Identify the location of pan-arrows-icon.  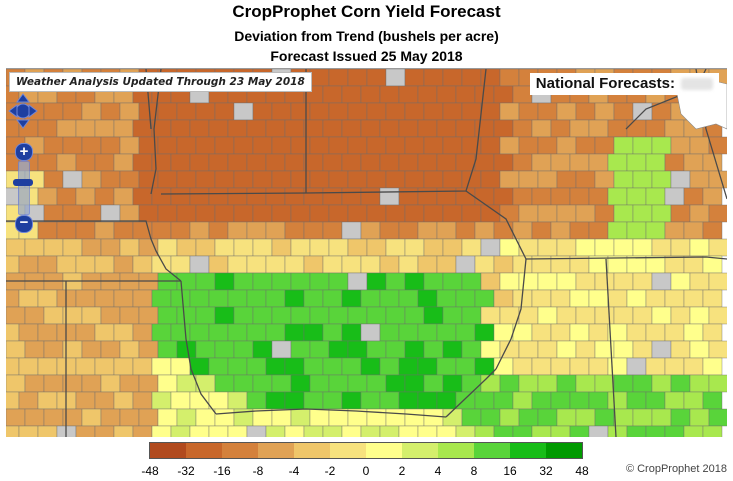
(23, 111).